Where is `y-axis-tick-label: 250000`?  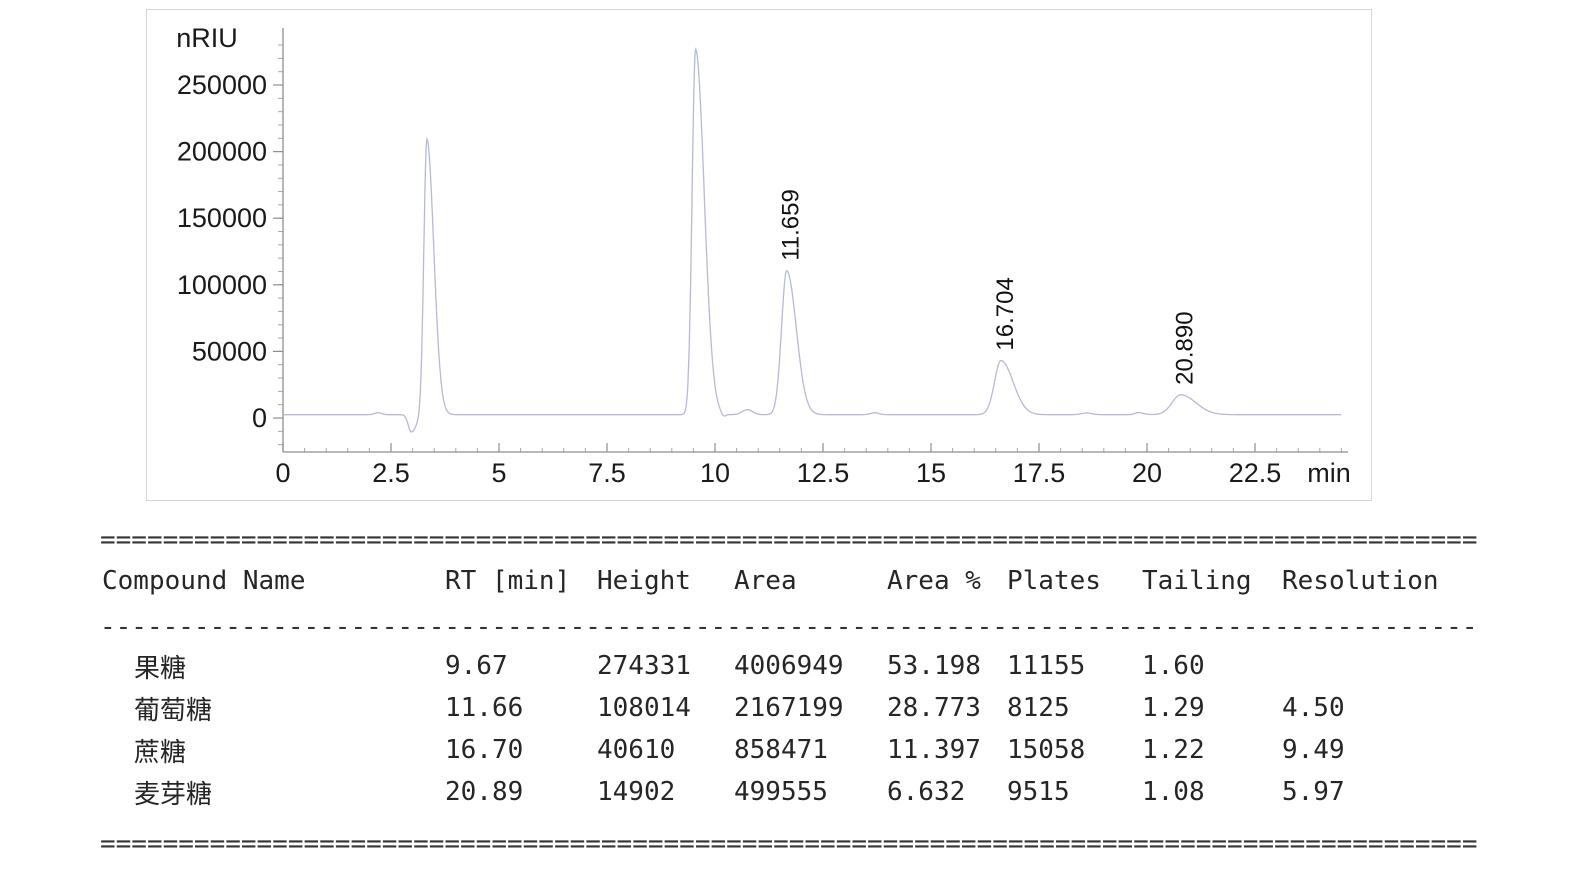 y-axis-tick-label: 250000 is located at coordinates (222, 85).